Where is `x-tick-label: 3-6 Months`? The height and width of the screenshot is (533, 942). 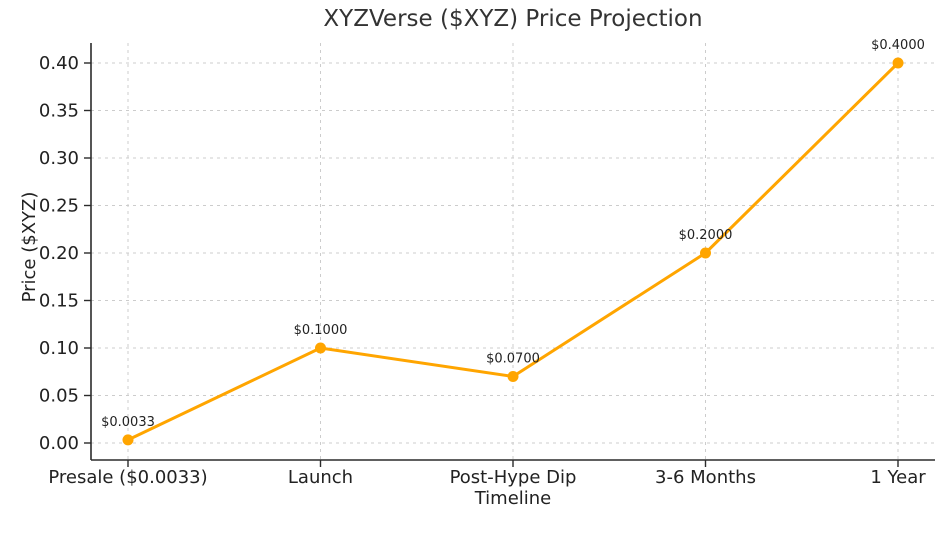
x-tick-label: 3-6 Months is located at coordinates (705, 477).